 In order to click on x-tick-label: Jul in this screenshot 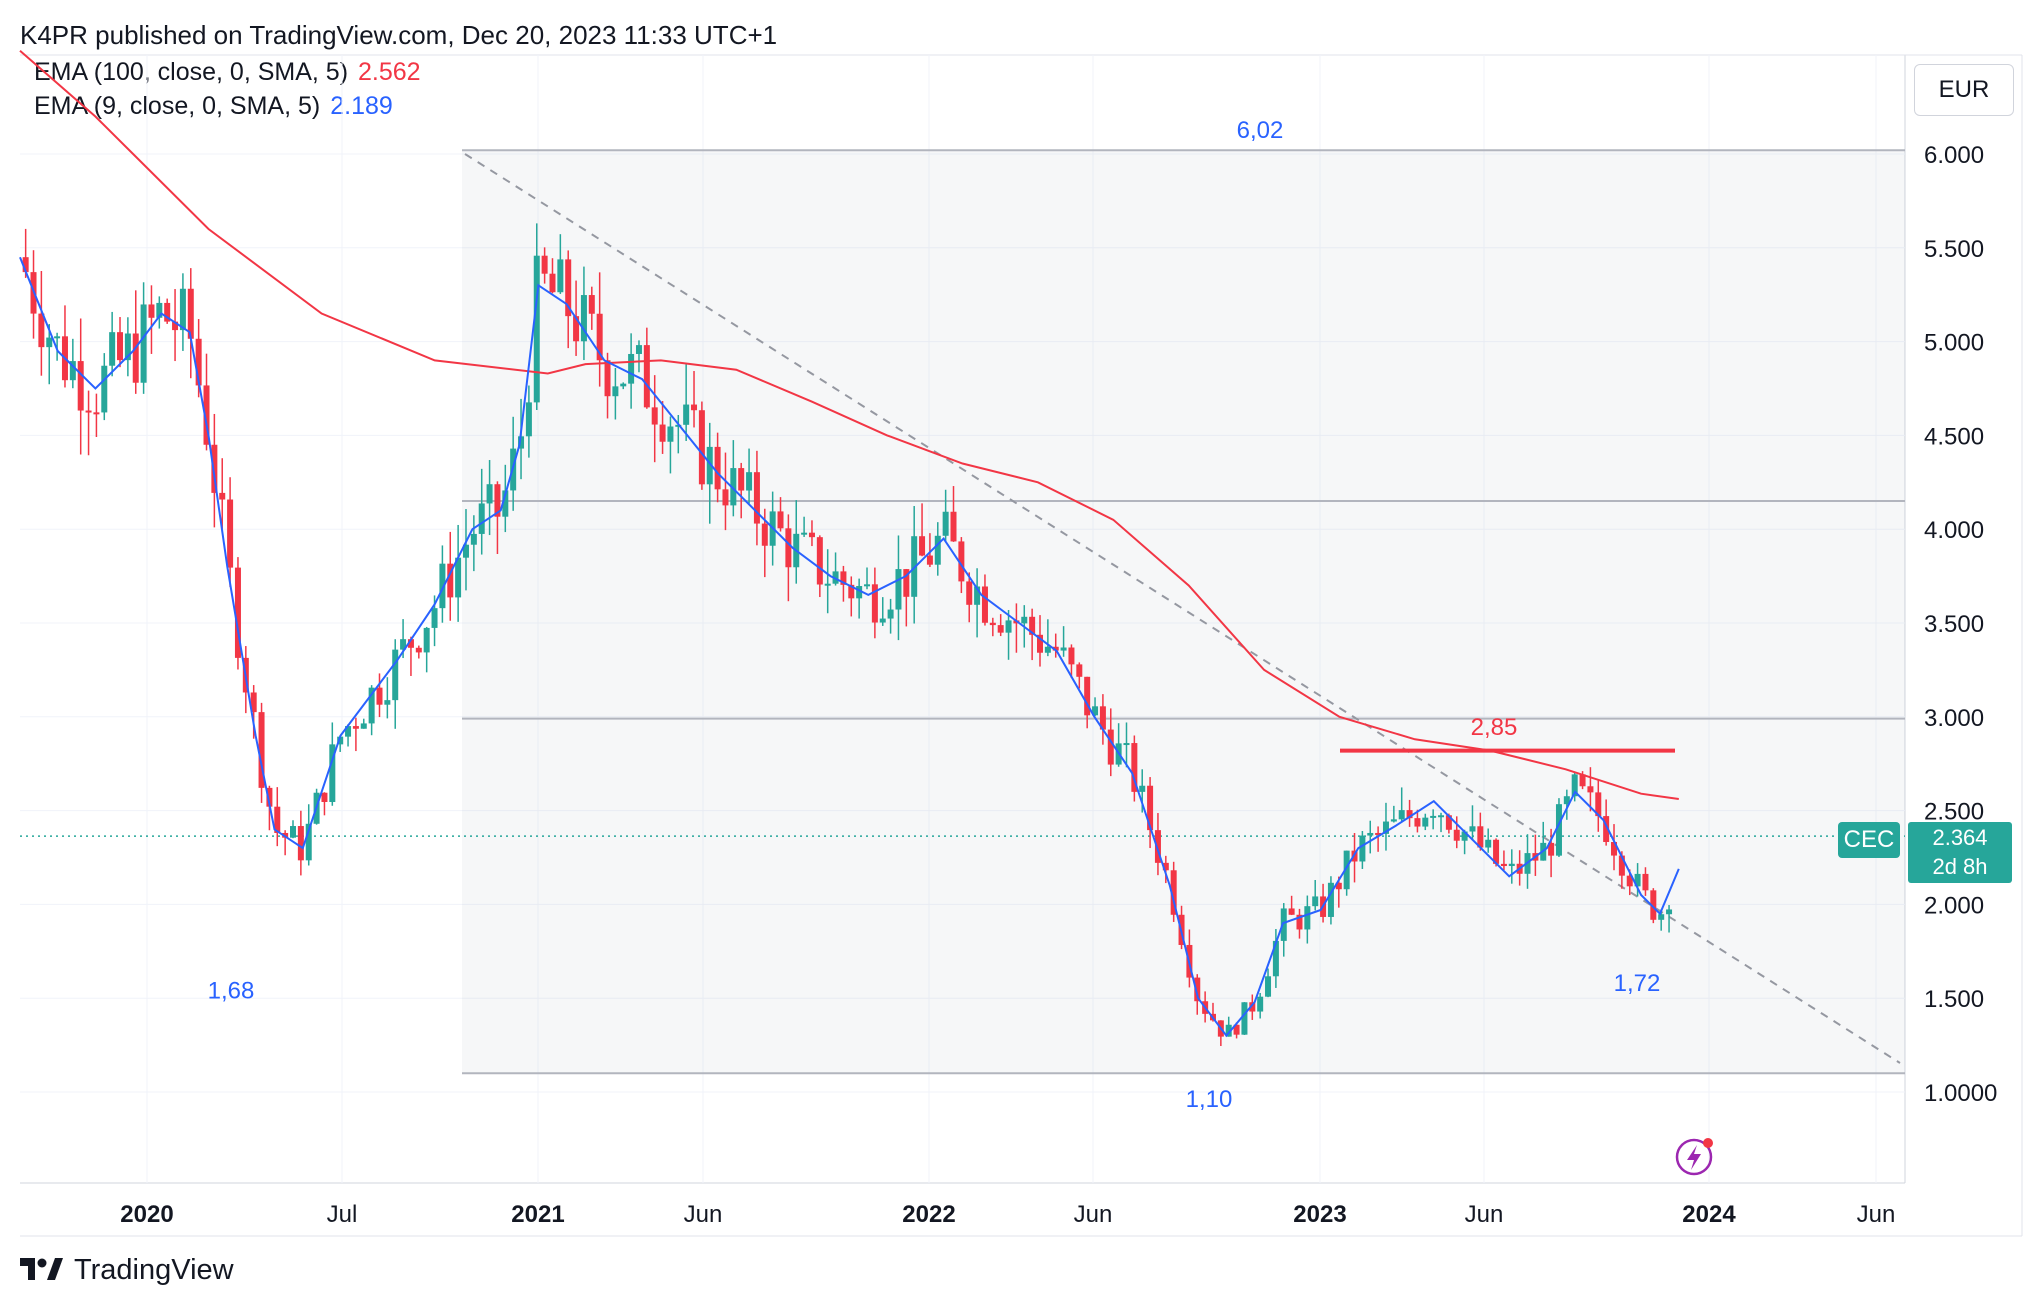, I will do `click(342, 1214)`.